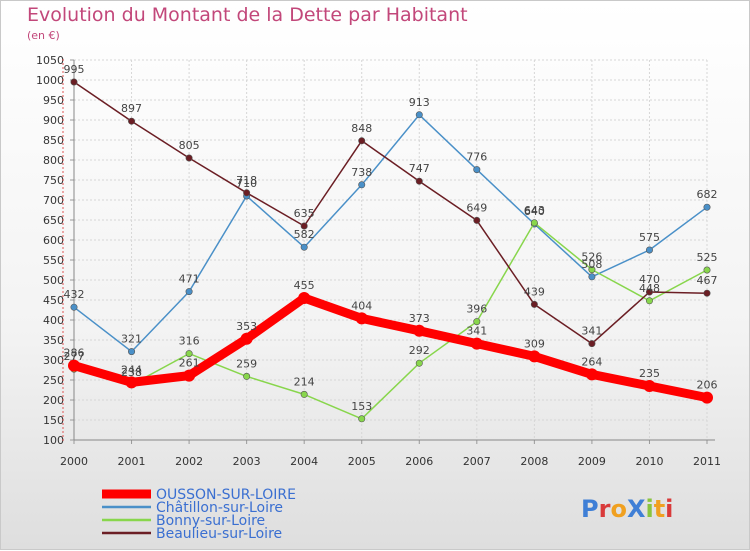 This screenshot has height=551, width=750. What do you see at coordinates (131, 372) in the screenshot?
I see `data-label: 238` at bounding box center [131, 372].